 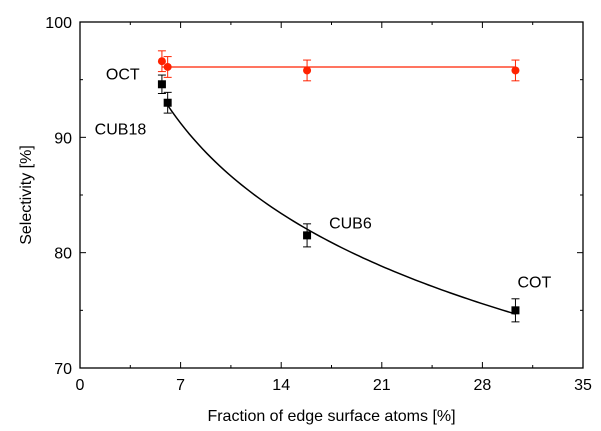 What do you see at coordinates (483, 385) in the screenshot?
I see `x-tick-label: 28` at bounding box center [483, 385].